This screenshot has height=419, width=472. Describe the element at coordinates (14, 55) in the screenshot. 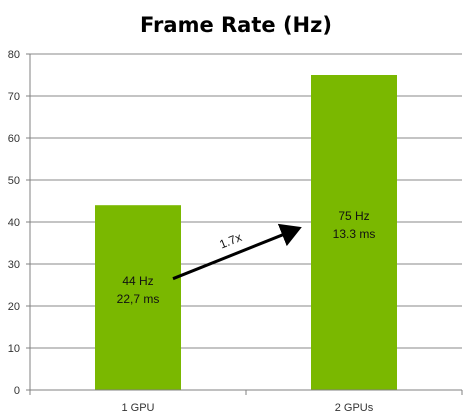

I see `y-tick-label: 80` at that location.